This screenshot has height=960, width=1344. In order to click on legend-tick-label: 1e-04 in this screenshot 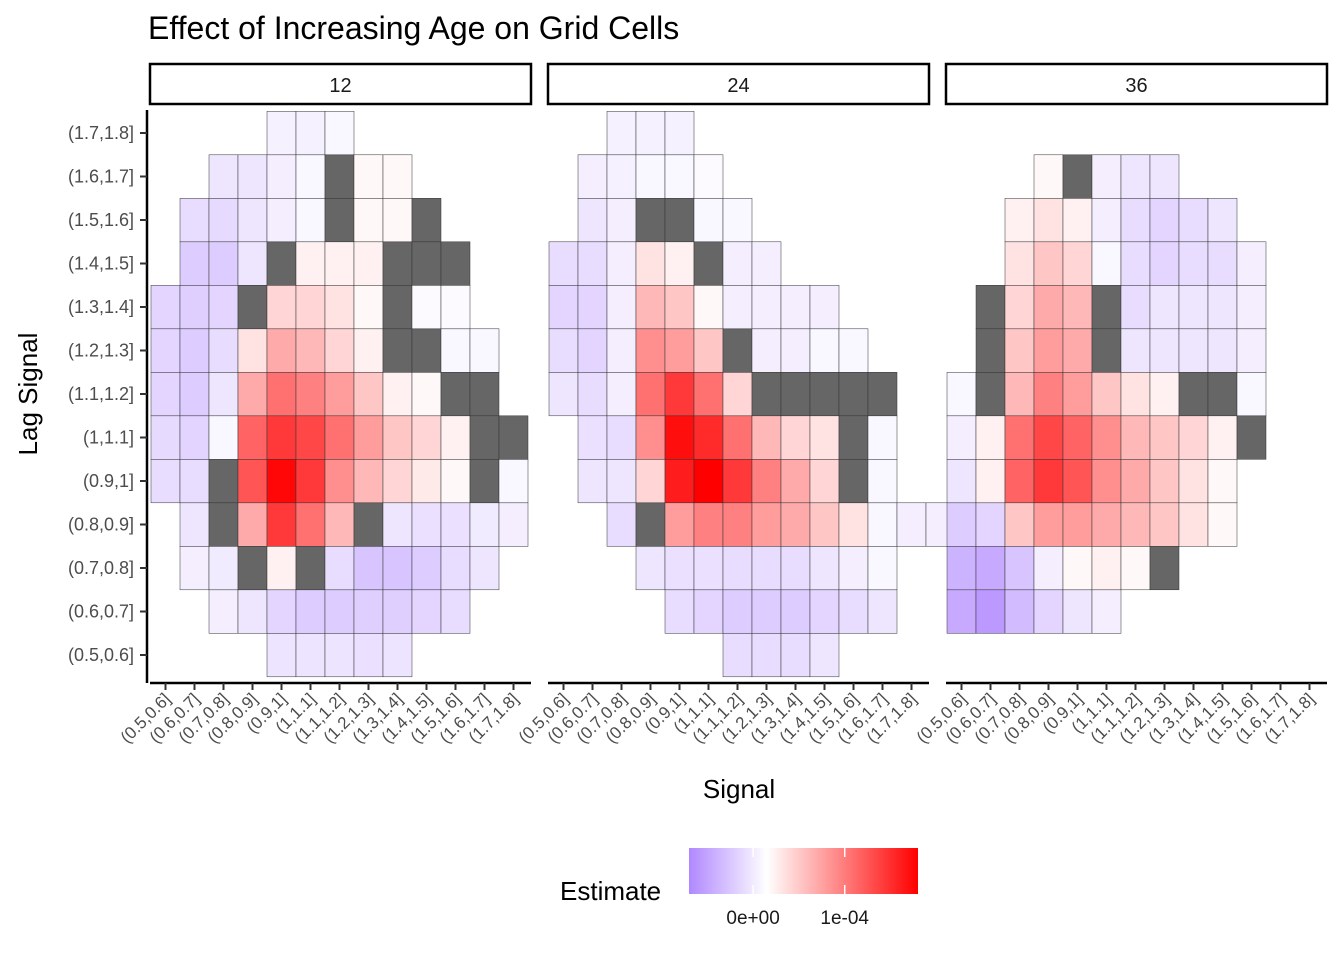, I will do `click(844, 918)`.